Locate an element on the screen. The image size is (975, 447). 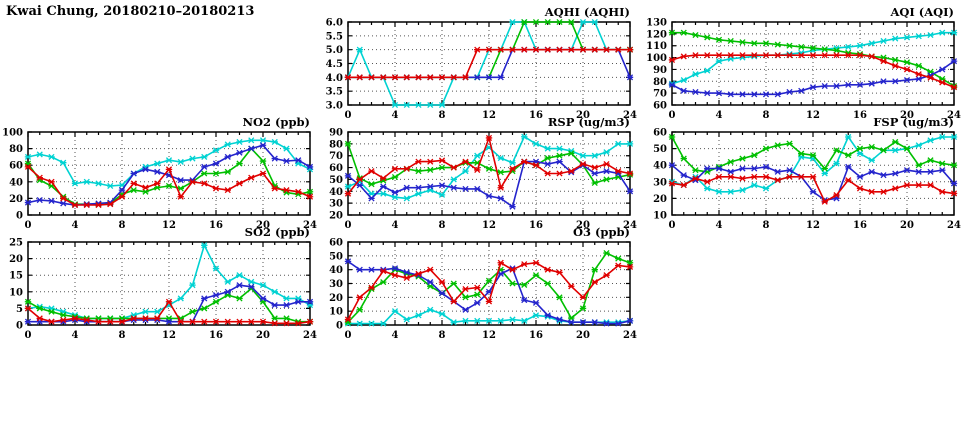
series-line-blue is located at coordinates (489, 63).